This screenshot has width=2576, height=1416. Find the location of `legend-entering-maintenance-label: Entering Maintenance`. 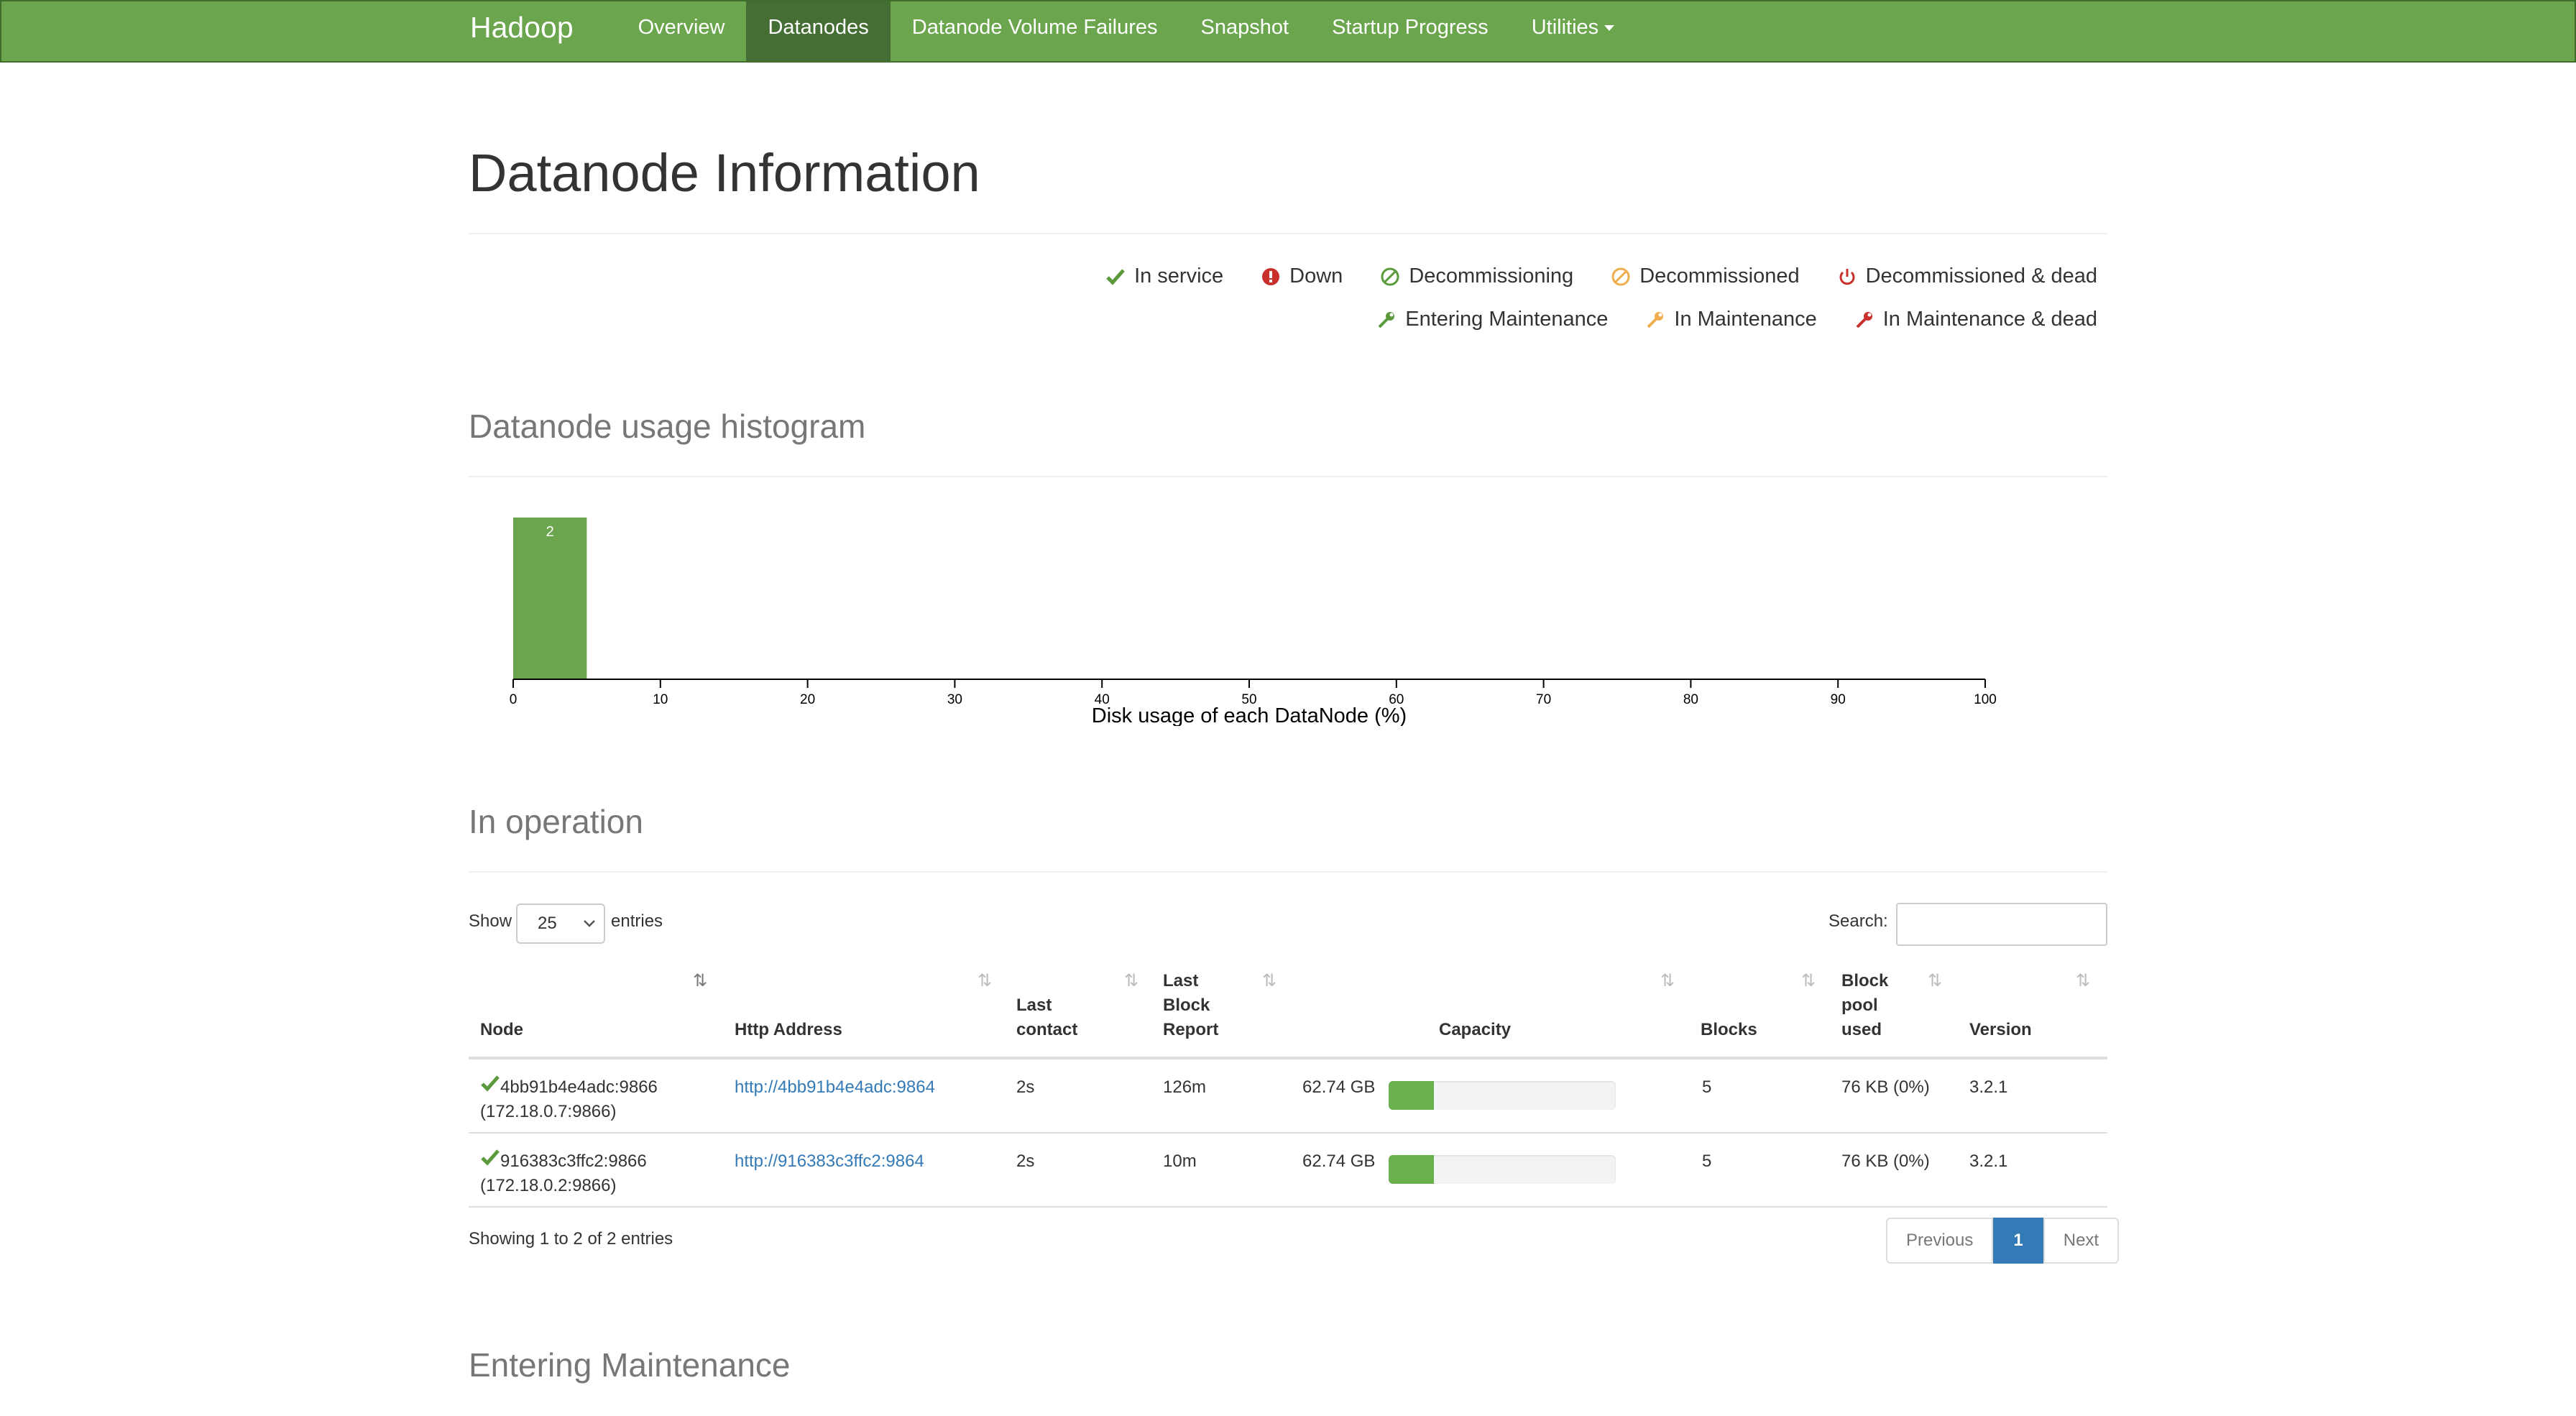

legend-entering-maintenance-label: Entering Maintenance is located at coordinates (1507, 319).